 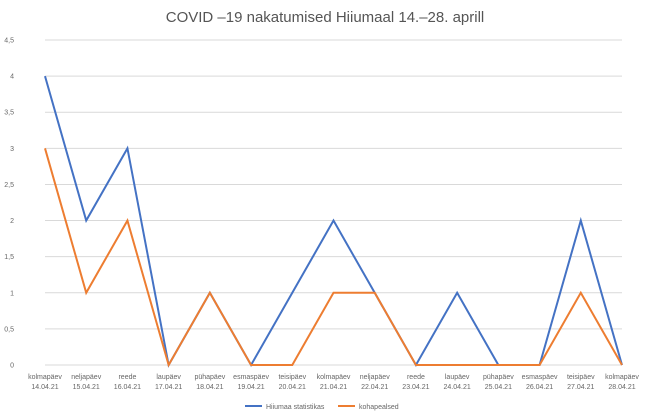 I want to click on y-tick-label: 2, so click(x=12, y=221).